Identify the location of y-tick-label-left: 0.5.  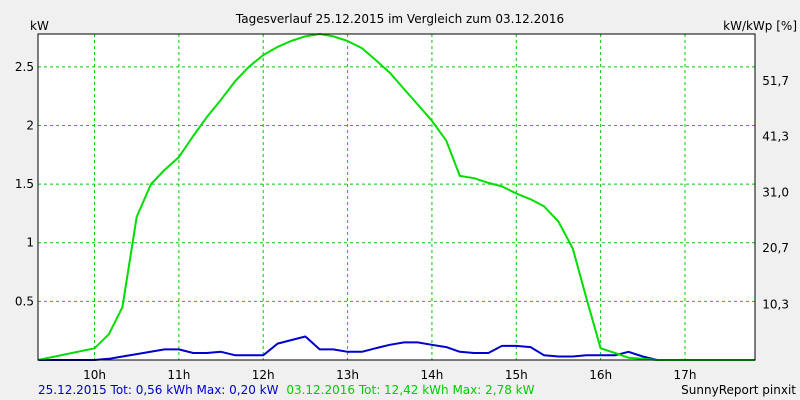
(24, 301).